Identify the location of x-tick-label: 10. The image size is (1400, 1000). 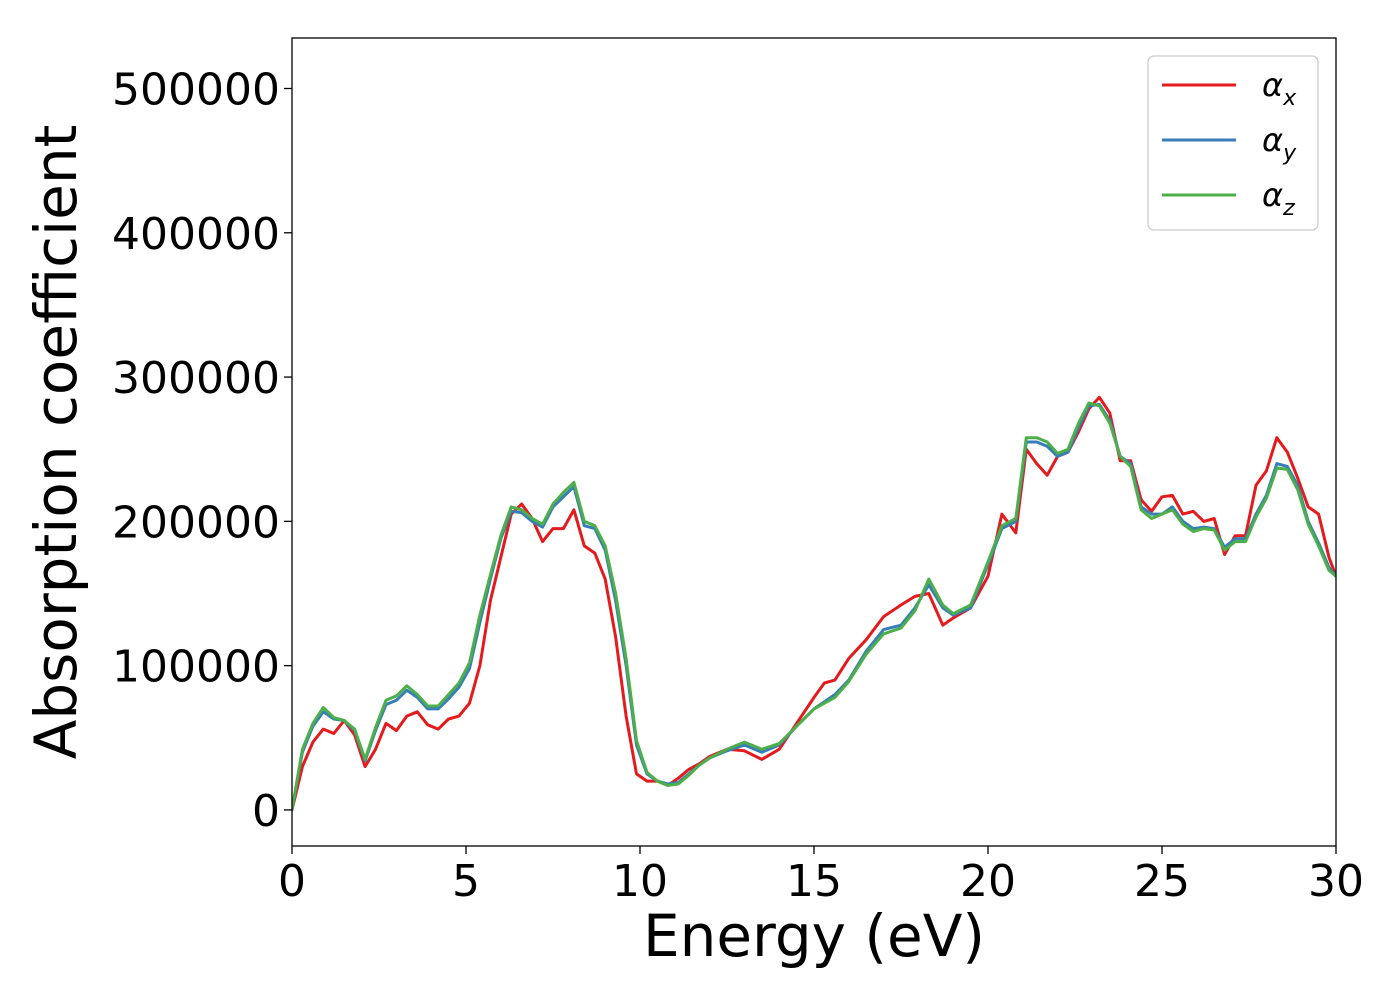
(640, 881).